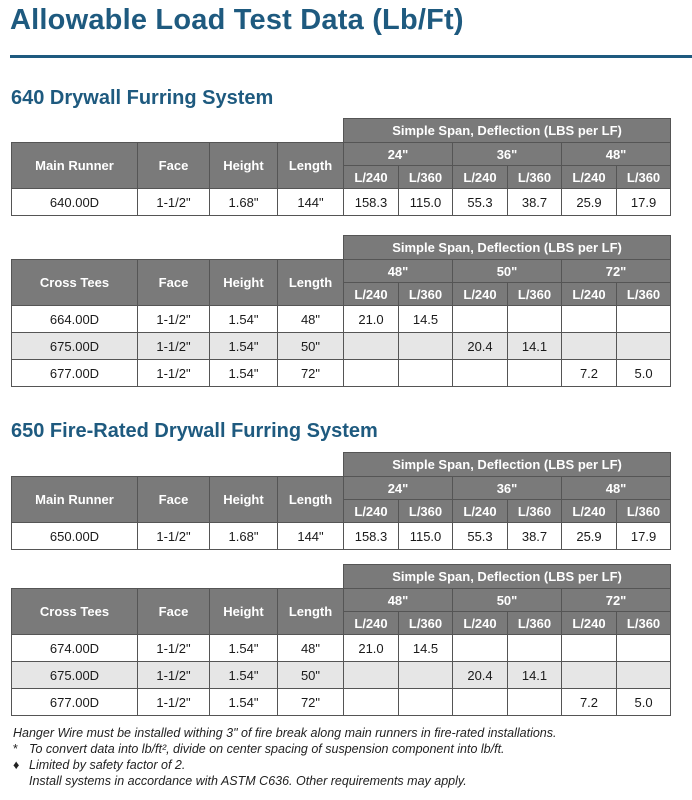 The height and width of the screenshot is (800, 692). Describe the element at coordinates (534, 202) in the screenshot. I see `cell: 38.7` at that location.